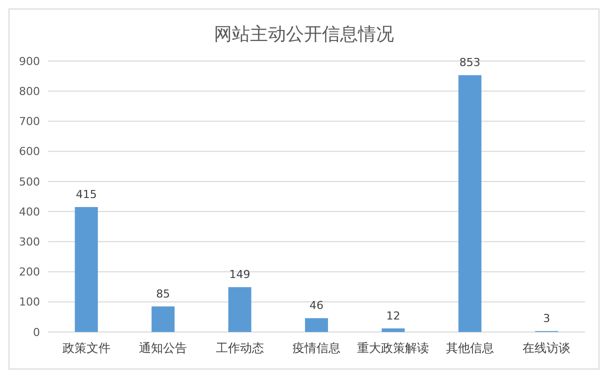 The height and width of the screenshot is (378, 608). I want to click on y-tick-label: 800, so click(29, 91).